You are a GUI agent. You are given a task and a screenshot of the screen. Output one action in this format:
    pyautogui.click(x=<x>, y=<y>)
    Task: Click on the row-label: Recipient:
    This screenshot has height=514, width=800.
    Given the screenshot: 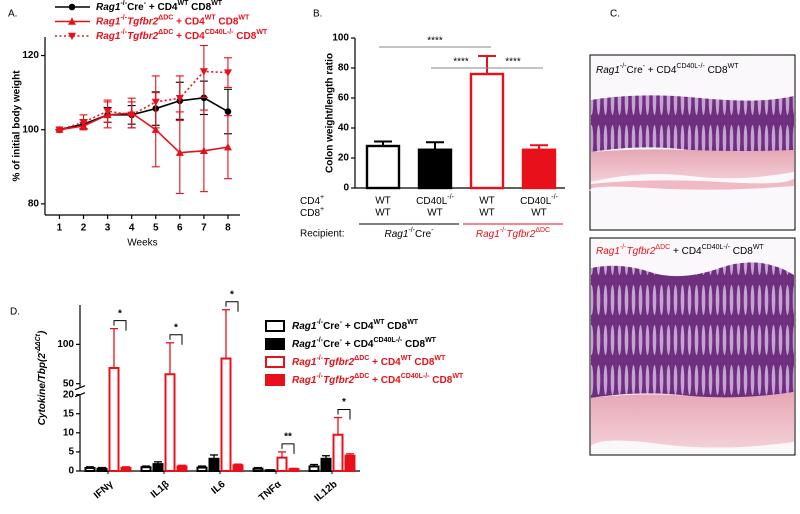 What is the action you would take?
    pyautogui.click(x=322, y=234)
    